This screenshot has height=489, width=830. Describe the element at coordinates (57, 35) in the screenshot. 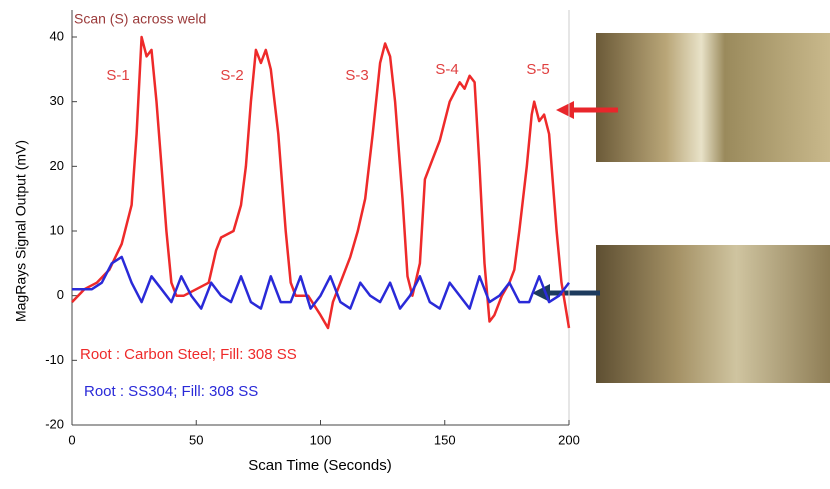

I see `y-tick-label: 40` at that location.